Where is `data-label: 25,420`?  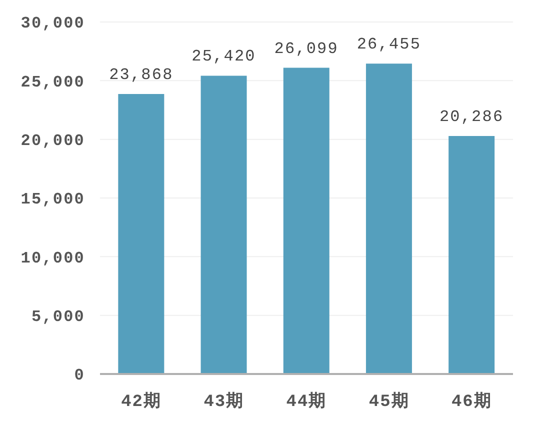 data-label: 25,420 is located at coordinates (224, 57).